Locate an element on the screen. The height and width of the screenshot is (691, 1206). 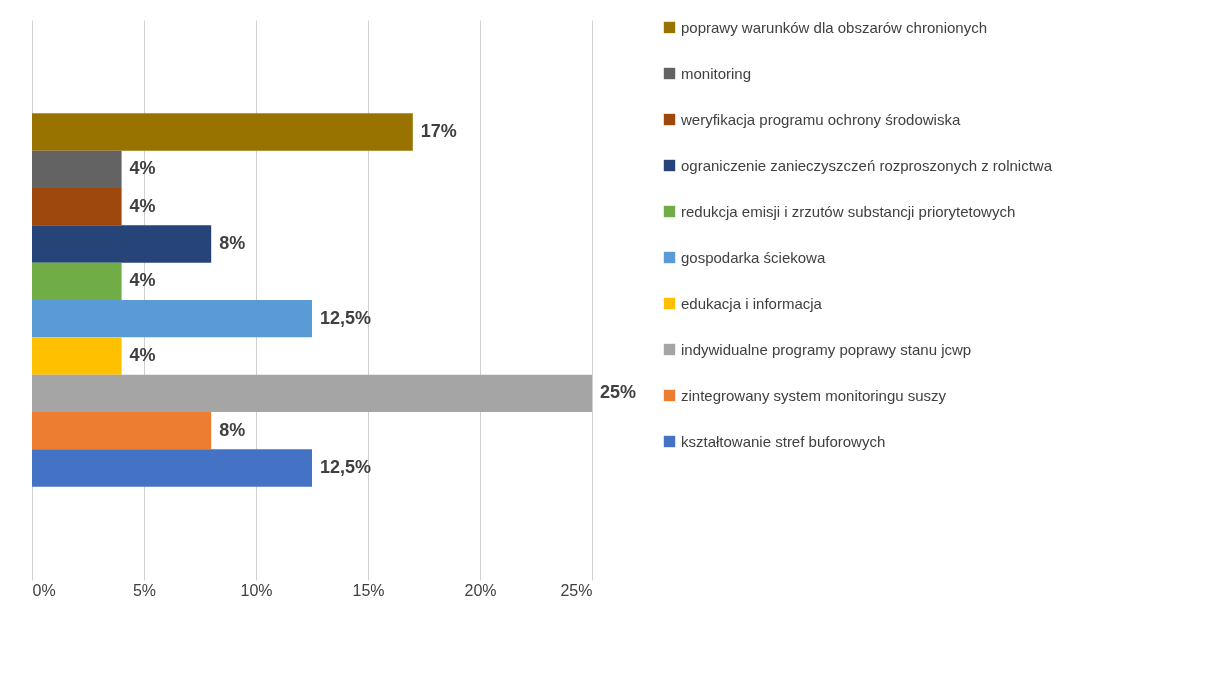
x-tick-label: 15% is located at coordinates (368, 590).